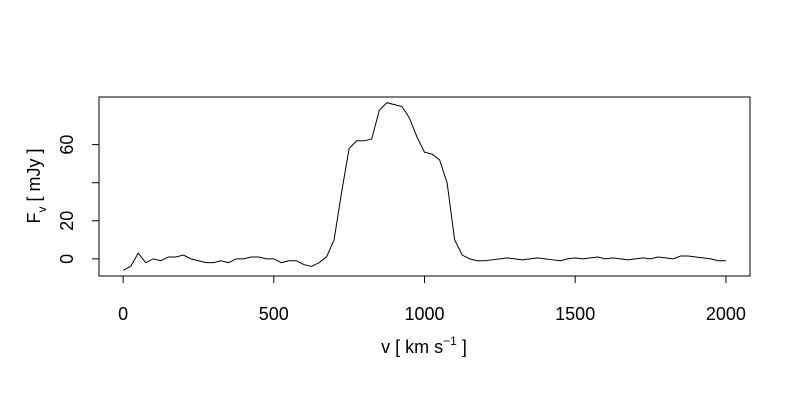  I want to click on x-tick-label: 0, so click(123, 314).